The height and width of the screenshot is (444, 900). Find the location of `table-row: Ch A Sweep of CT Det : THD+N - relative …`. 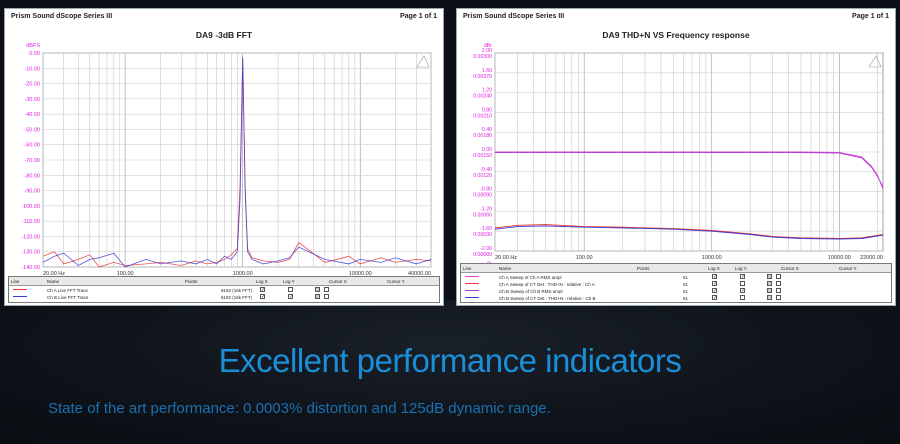

table-row: Ch A Sweep of CT Det : THD+N - relative … is located at coordinates (676, 283).